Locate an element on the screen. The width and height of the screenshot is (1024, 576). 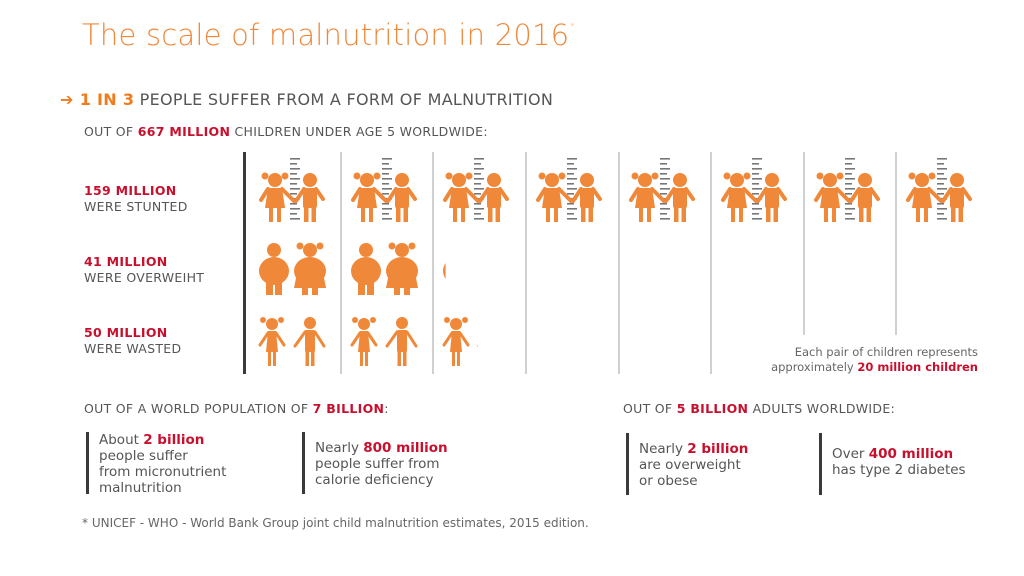
heading-highlight: 7 BILLION is located at coordinates (348, 408).